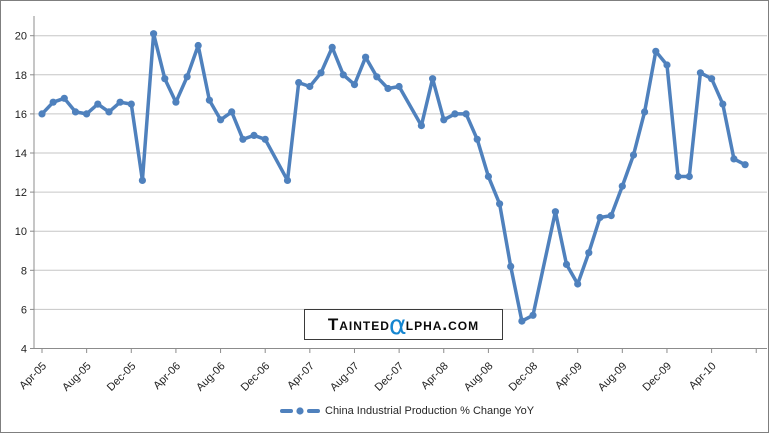 This screenshot has height=433, width=769. What do you see at coordinates (430, 411) in the screenshot?
I see `legend-label: China Industrial Production % Change YoY` at bounding box center [430, 411].